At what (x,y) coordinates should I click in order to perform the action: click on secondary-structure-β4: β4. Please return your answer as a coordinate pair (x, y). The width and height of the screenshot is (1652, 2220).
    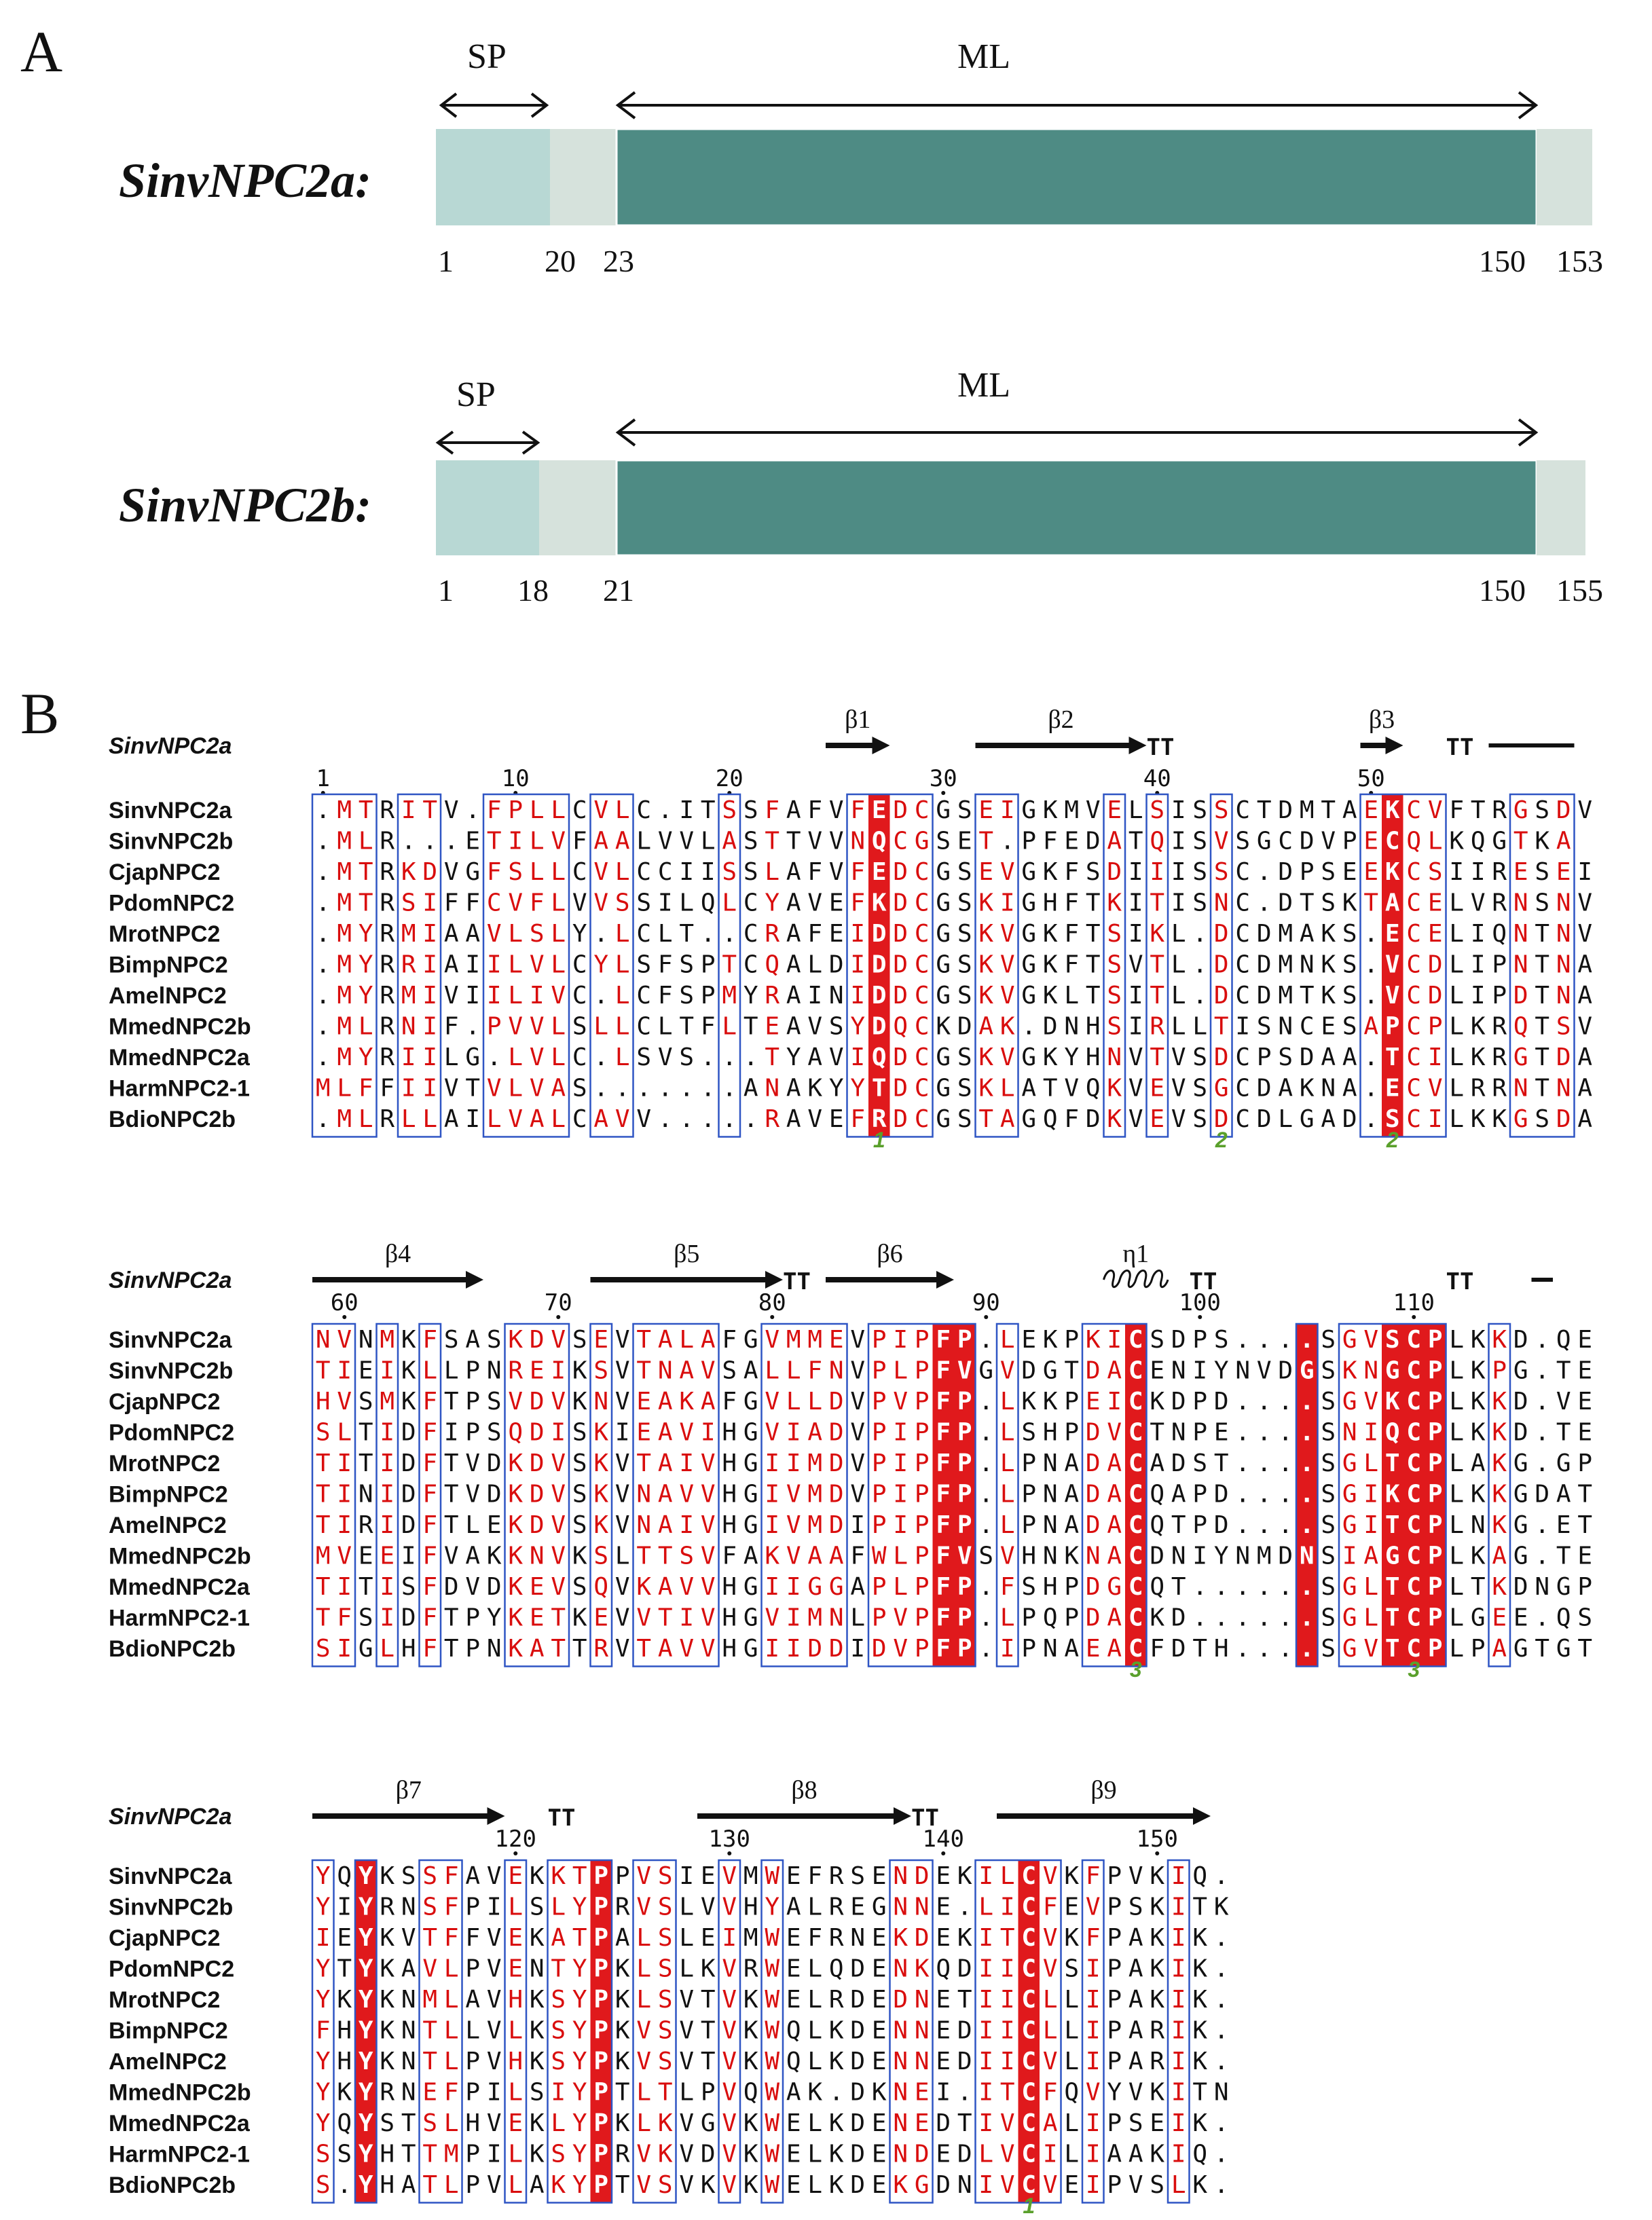
    Looking at the image, I should click on (397, 1264).